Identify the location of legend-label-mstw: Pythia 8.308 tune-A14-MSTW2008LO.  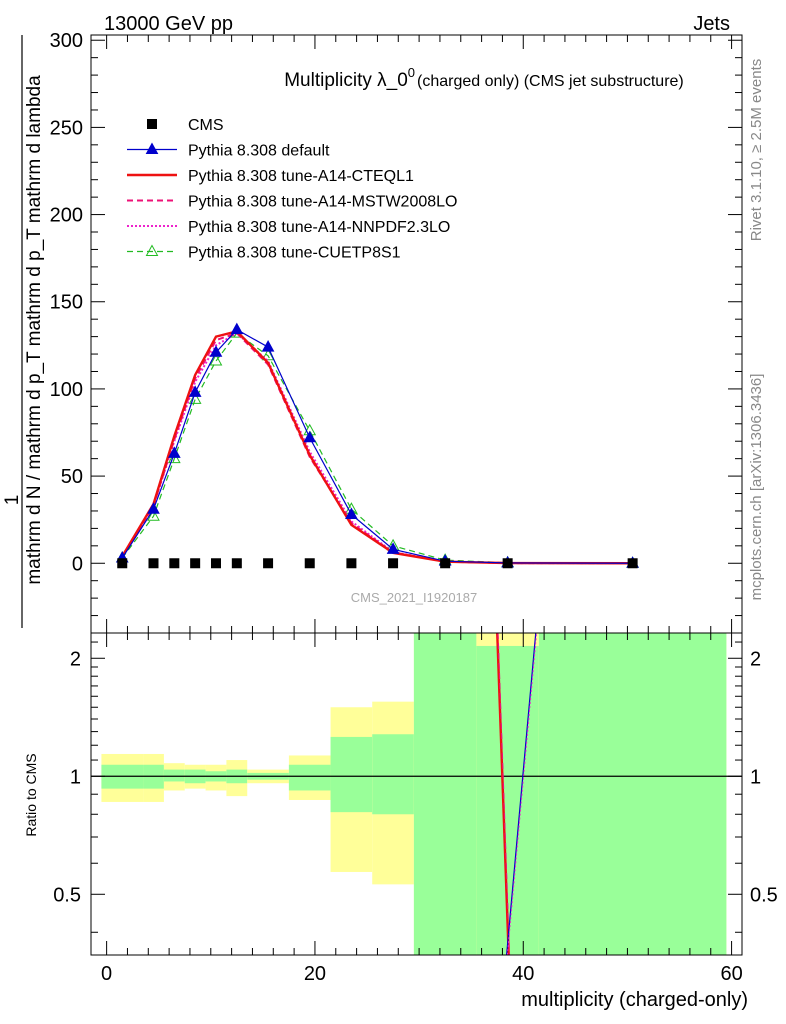
(322, 202).